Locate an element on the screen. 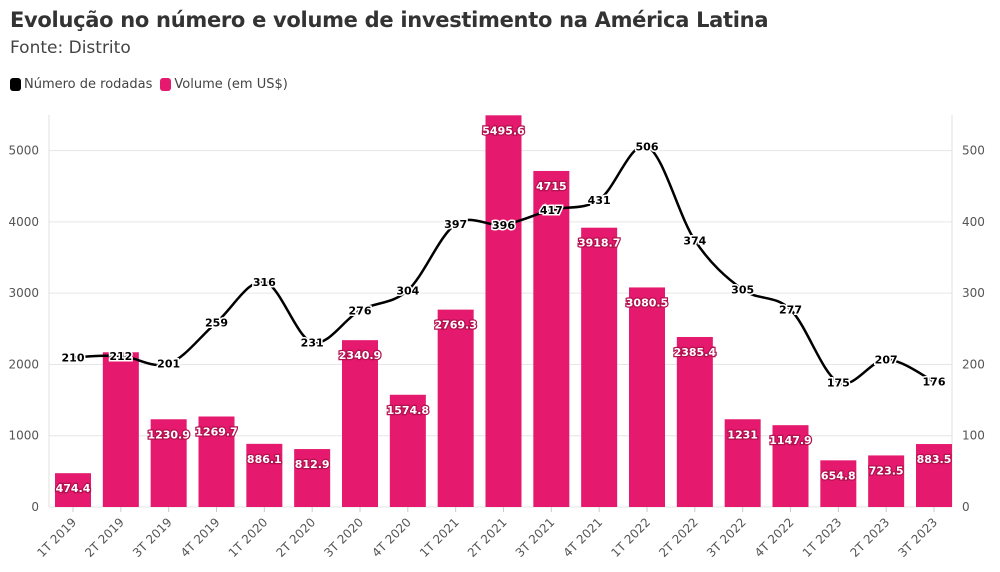 This screenshot has height=572, width=1000. line-label: 231 is located at coordinates (312, 342).